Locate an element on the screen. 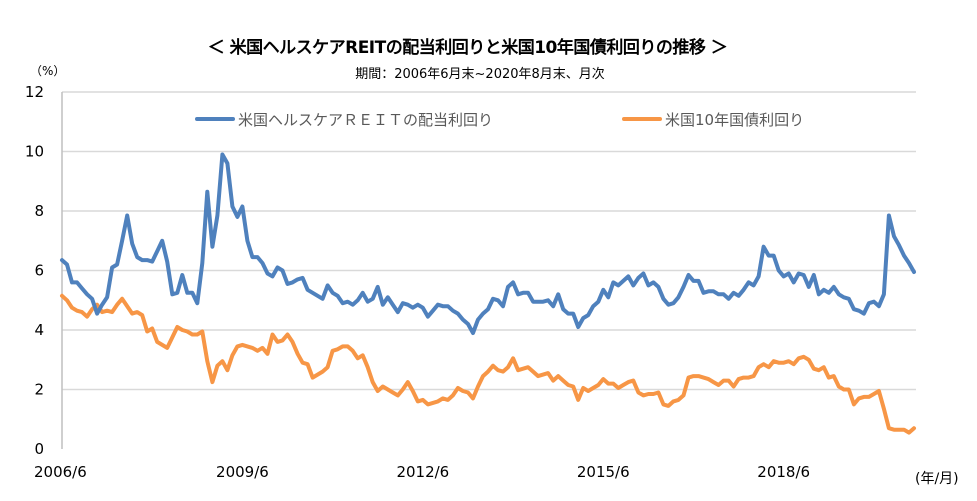 Image resolution: width=977 pixels, height=501 pixels. x-tick-labels: 2006/6 2009/6 2012/6 2015/6 2018/6 is located at coordinates (422, 472).